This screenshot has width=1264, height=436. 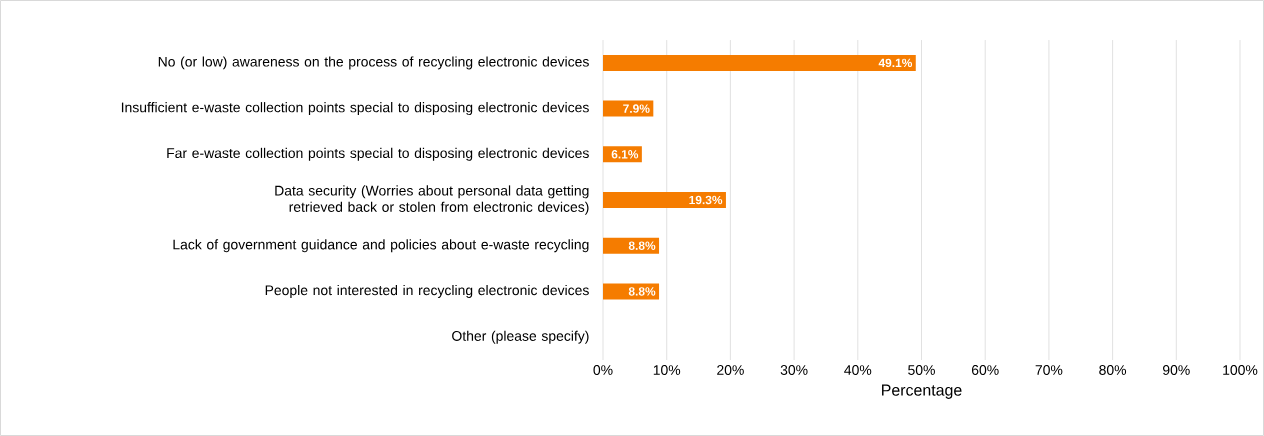 I want to click on x-axis-title: Percentage, so click(x=922, y=391).